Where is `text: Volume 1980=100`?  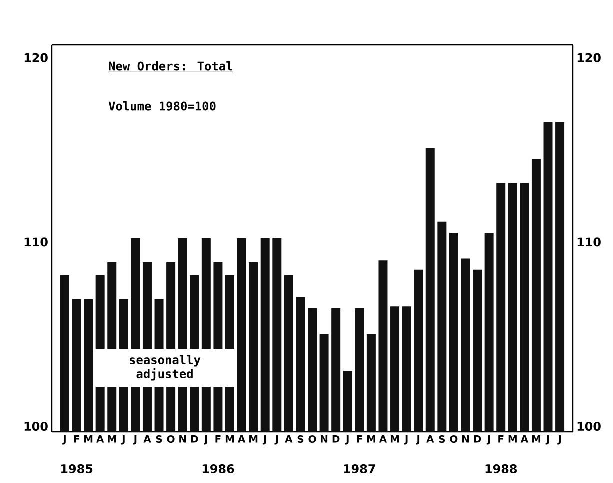 text: Volume 1980=100 is located at coordinates (162, 106).